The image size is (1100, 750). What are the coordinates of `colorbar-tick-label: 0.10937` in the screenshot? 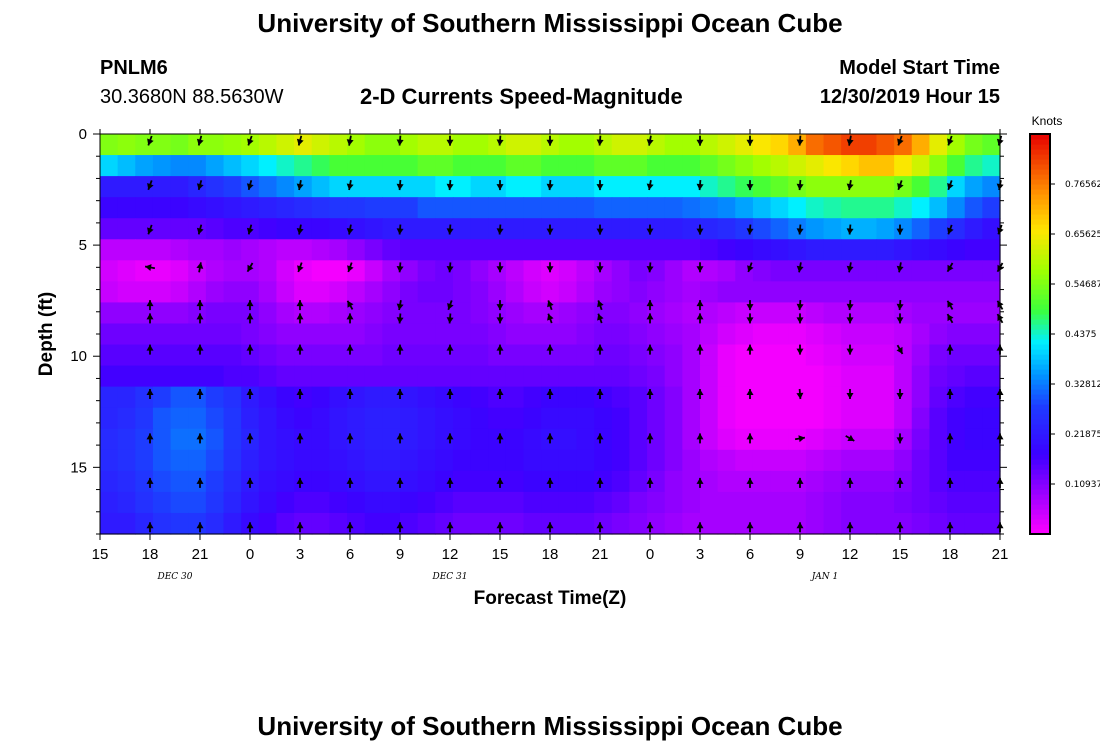 It's located at (1082, 485).